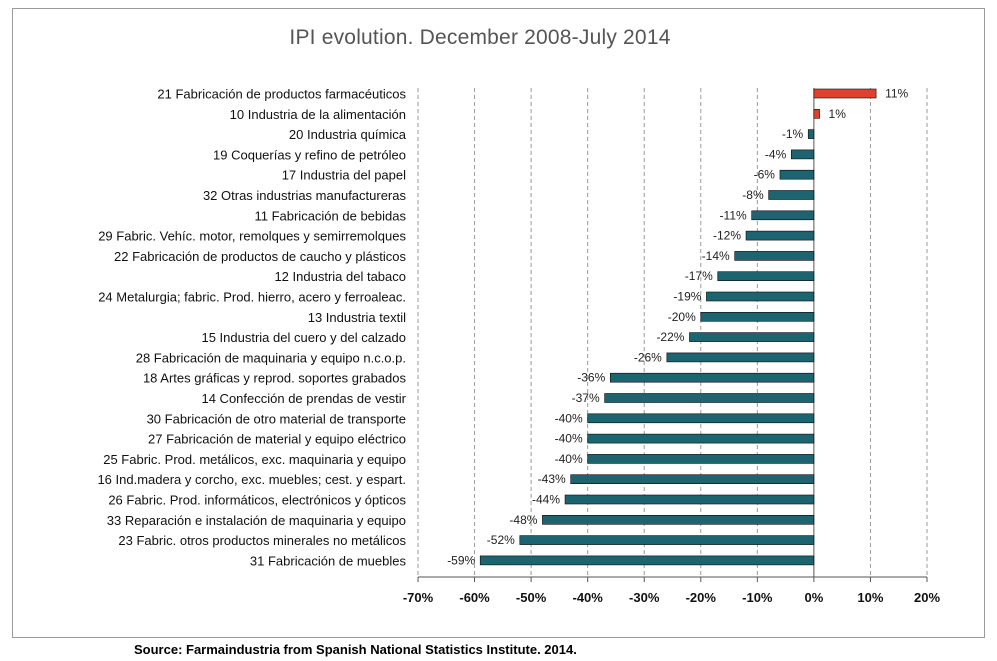 The width and height of the screenshot is (997, 661). What do you see at coordinates (418, 597) in the screenshot?
I see `x-tick-label: -70%` at bounding box center [418, 597].